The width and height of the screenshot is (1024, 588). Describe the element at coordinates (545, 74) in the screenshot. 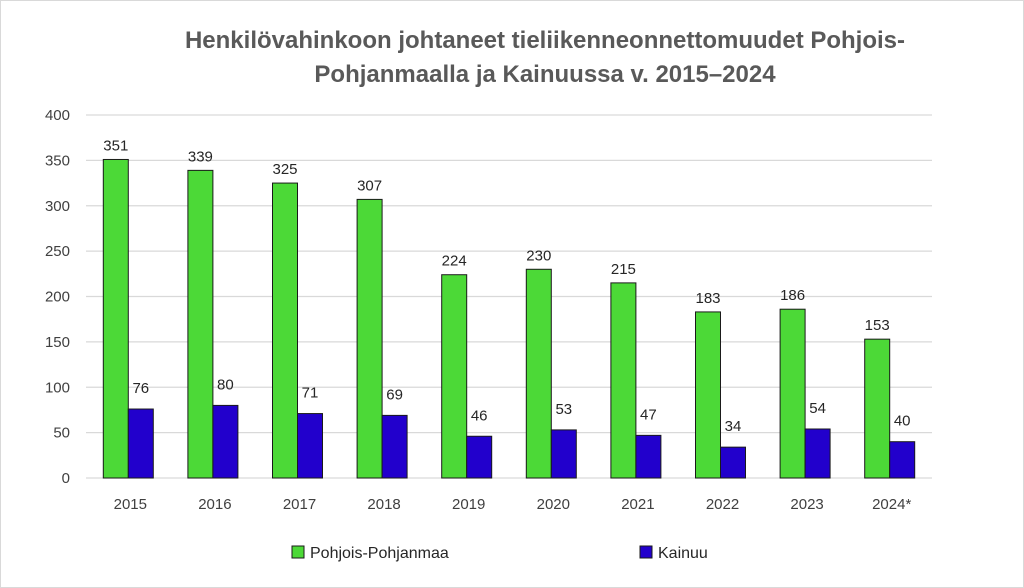

I see `chart-title-line-2: Pohjanmaalla ja Kainuussa v. 2015–2024` at that location.